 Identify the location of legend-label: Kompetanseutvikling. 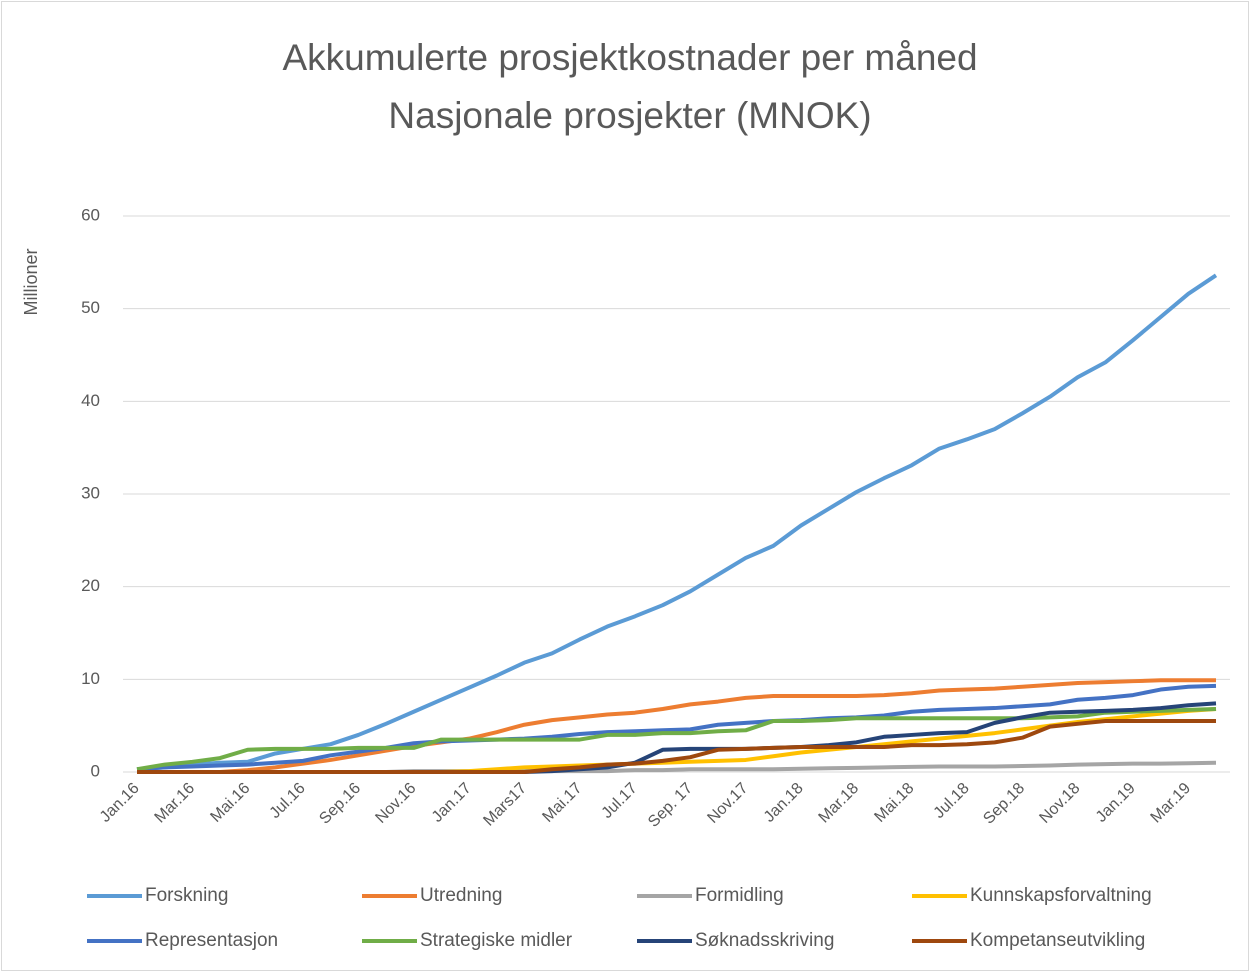
(1057, 940).